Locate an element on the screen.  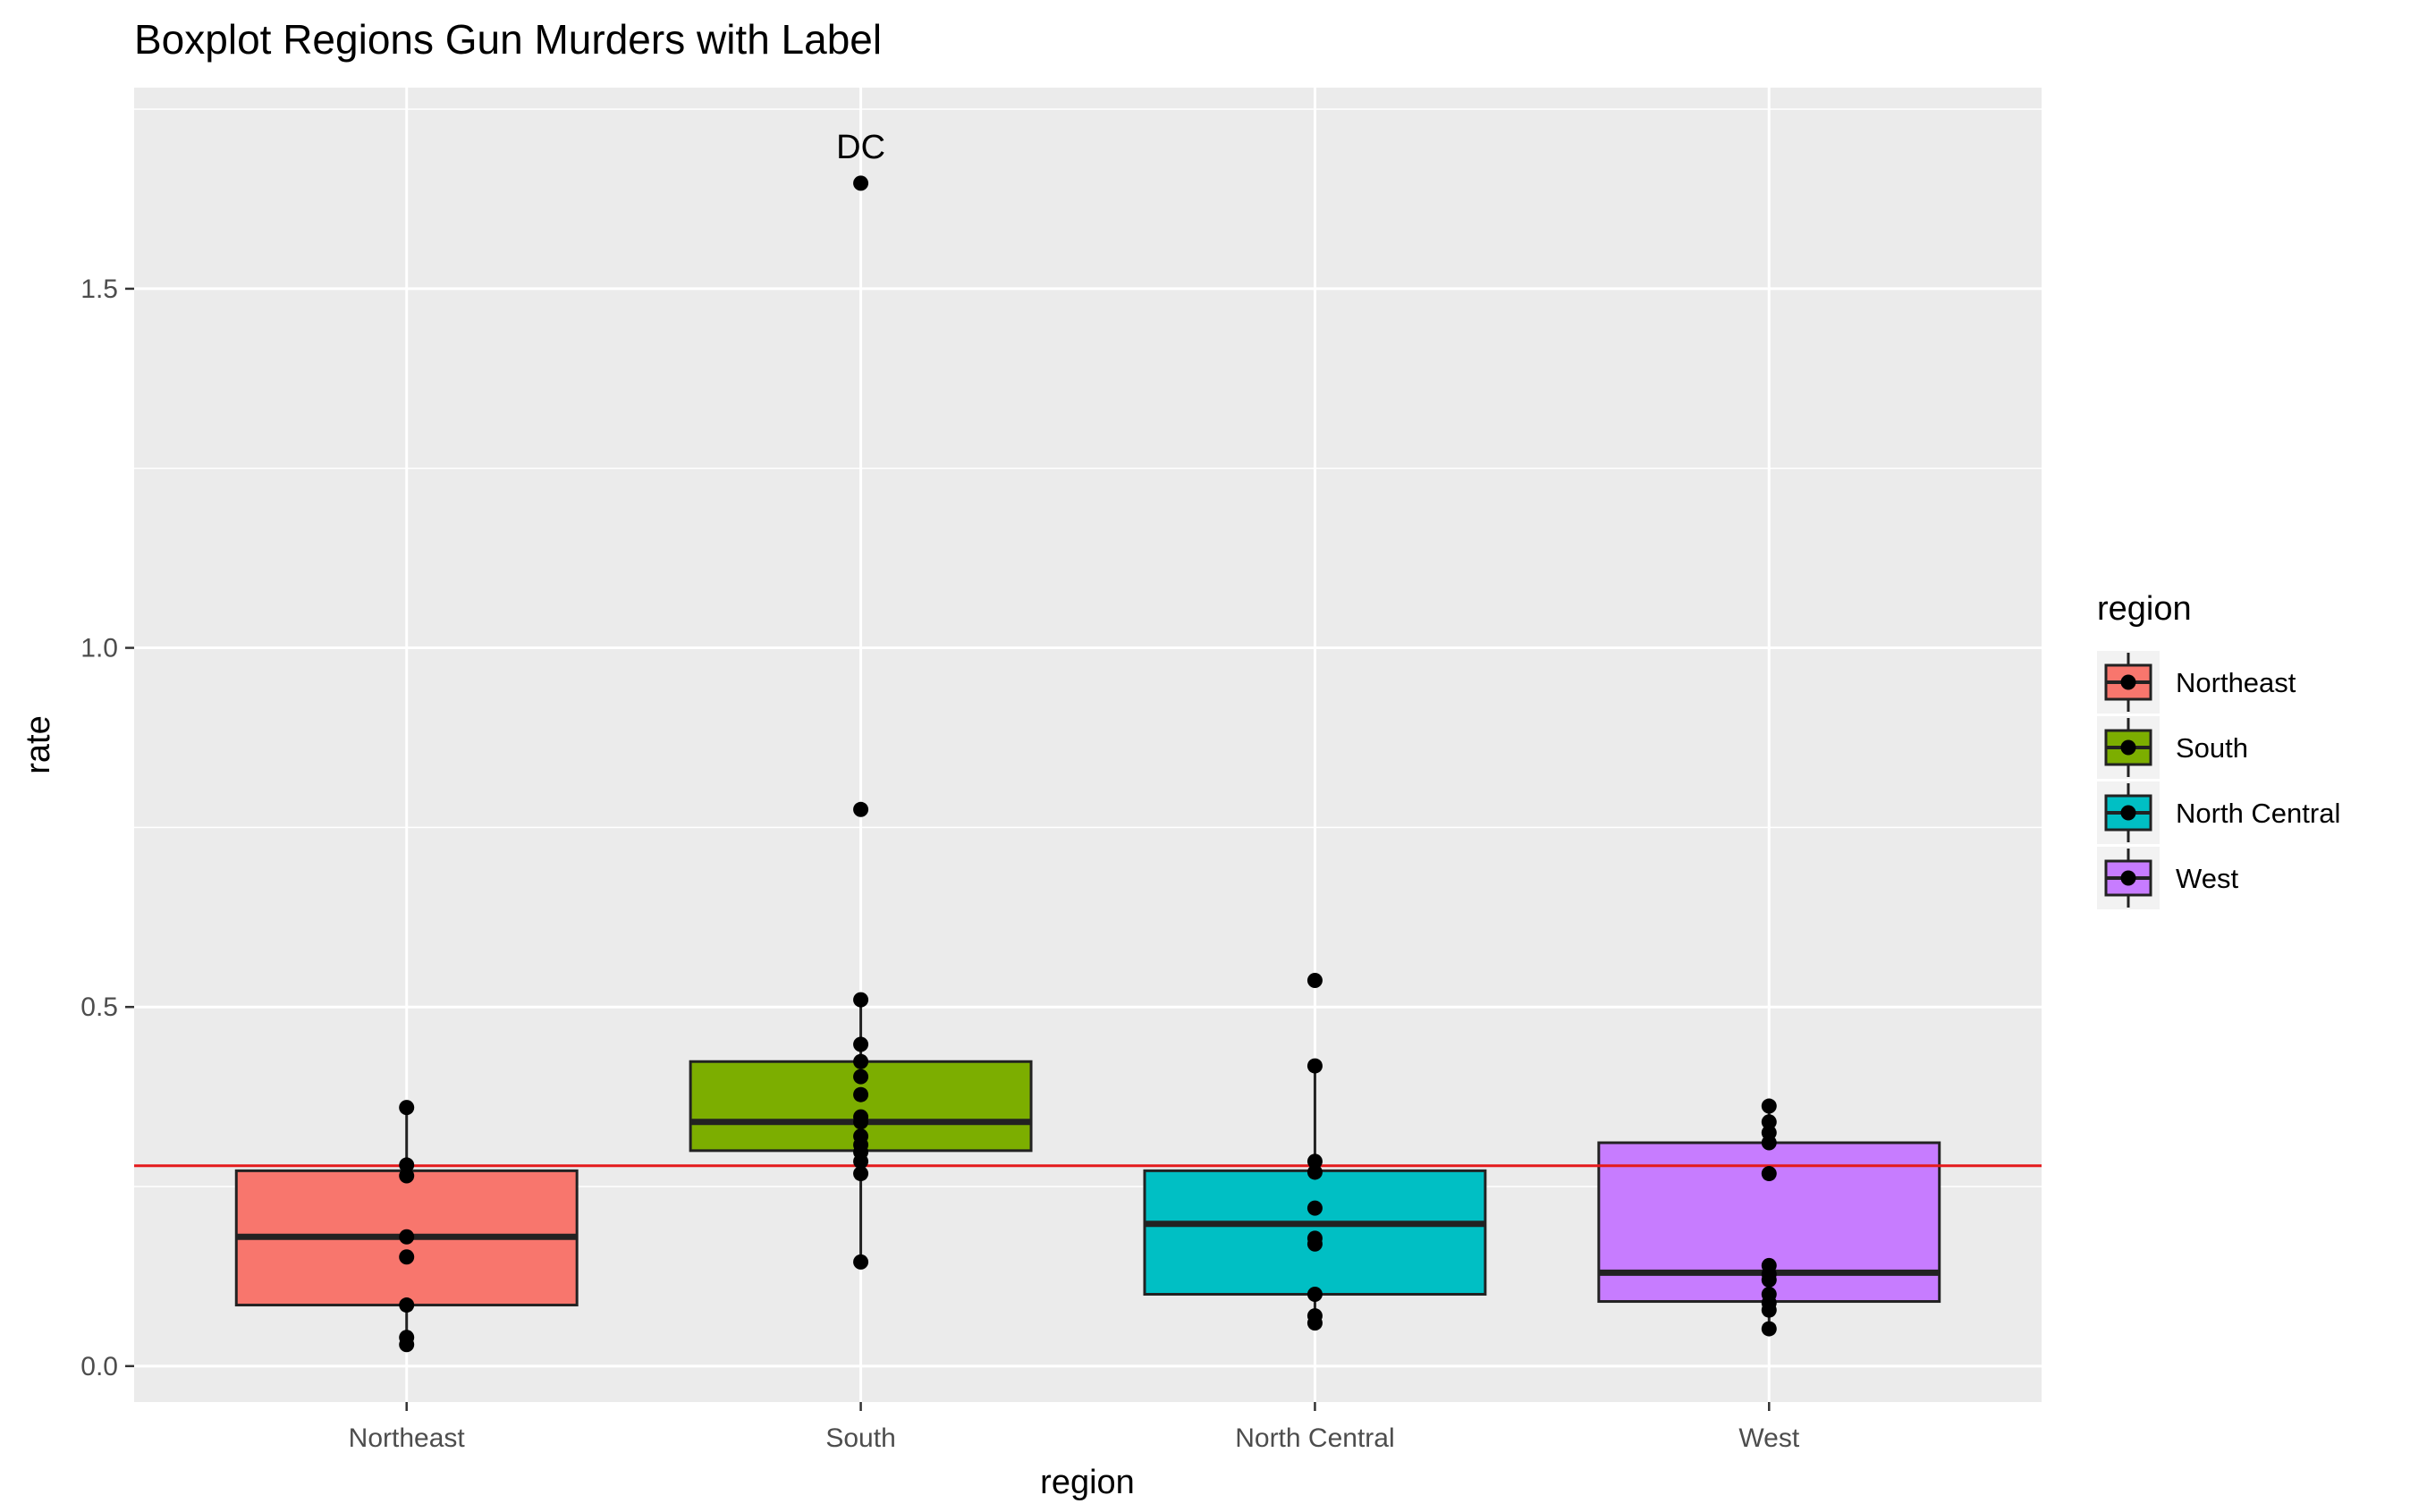
legend-label: North Central is located at coordinates (2258, 814).